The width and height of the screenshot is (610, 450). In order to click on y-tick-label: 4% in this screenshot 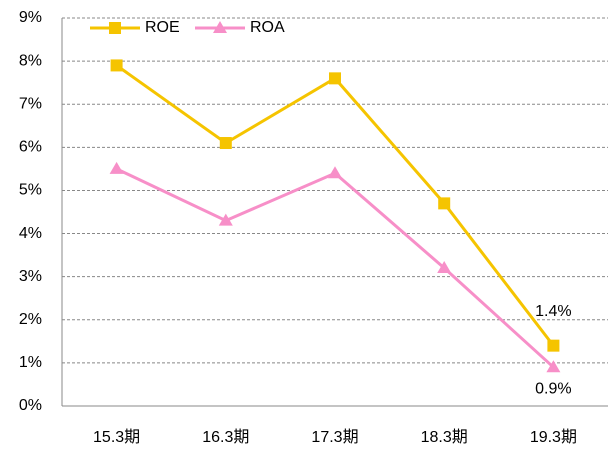, I will do `click(30, 233)`.